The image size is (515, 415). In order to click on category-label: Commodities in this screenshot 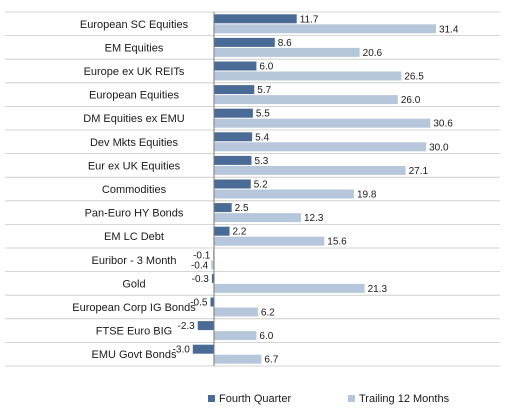, I will do `click(134, 190)`.